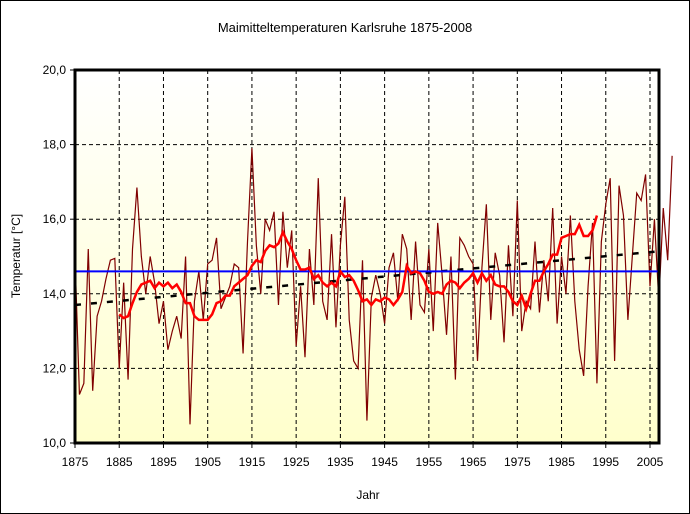 This screenshot has height=514, width=690. What do you see at coordinates (55, 70) in the screenshot?
I see `y-tick-label: 20,0` at bounding box center [55, 70].